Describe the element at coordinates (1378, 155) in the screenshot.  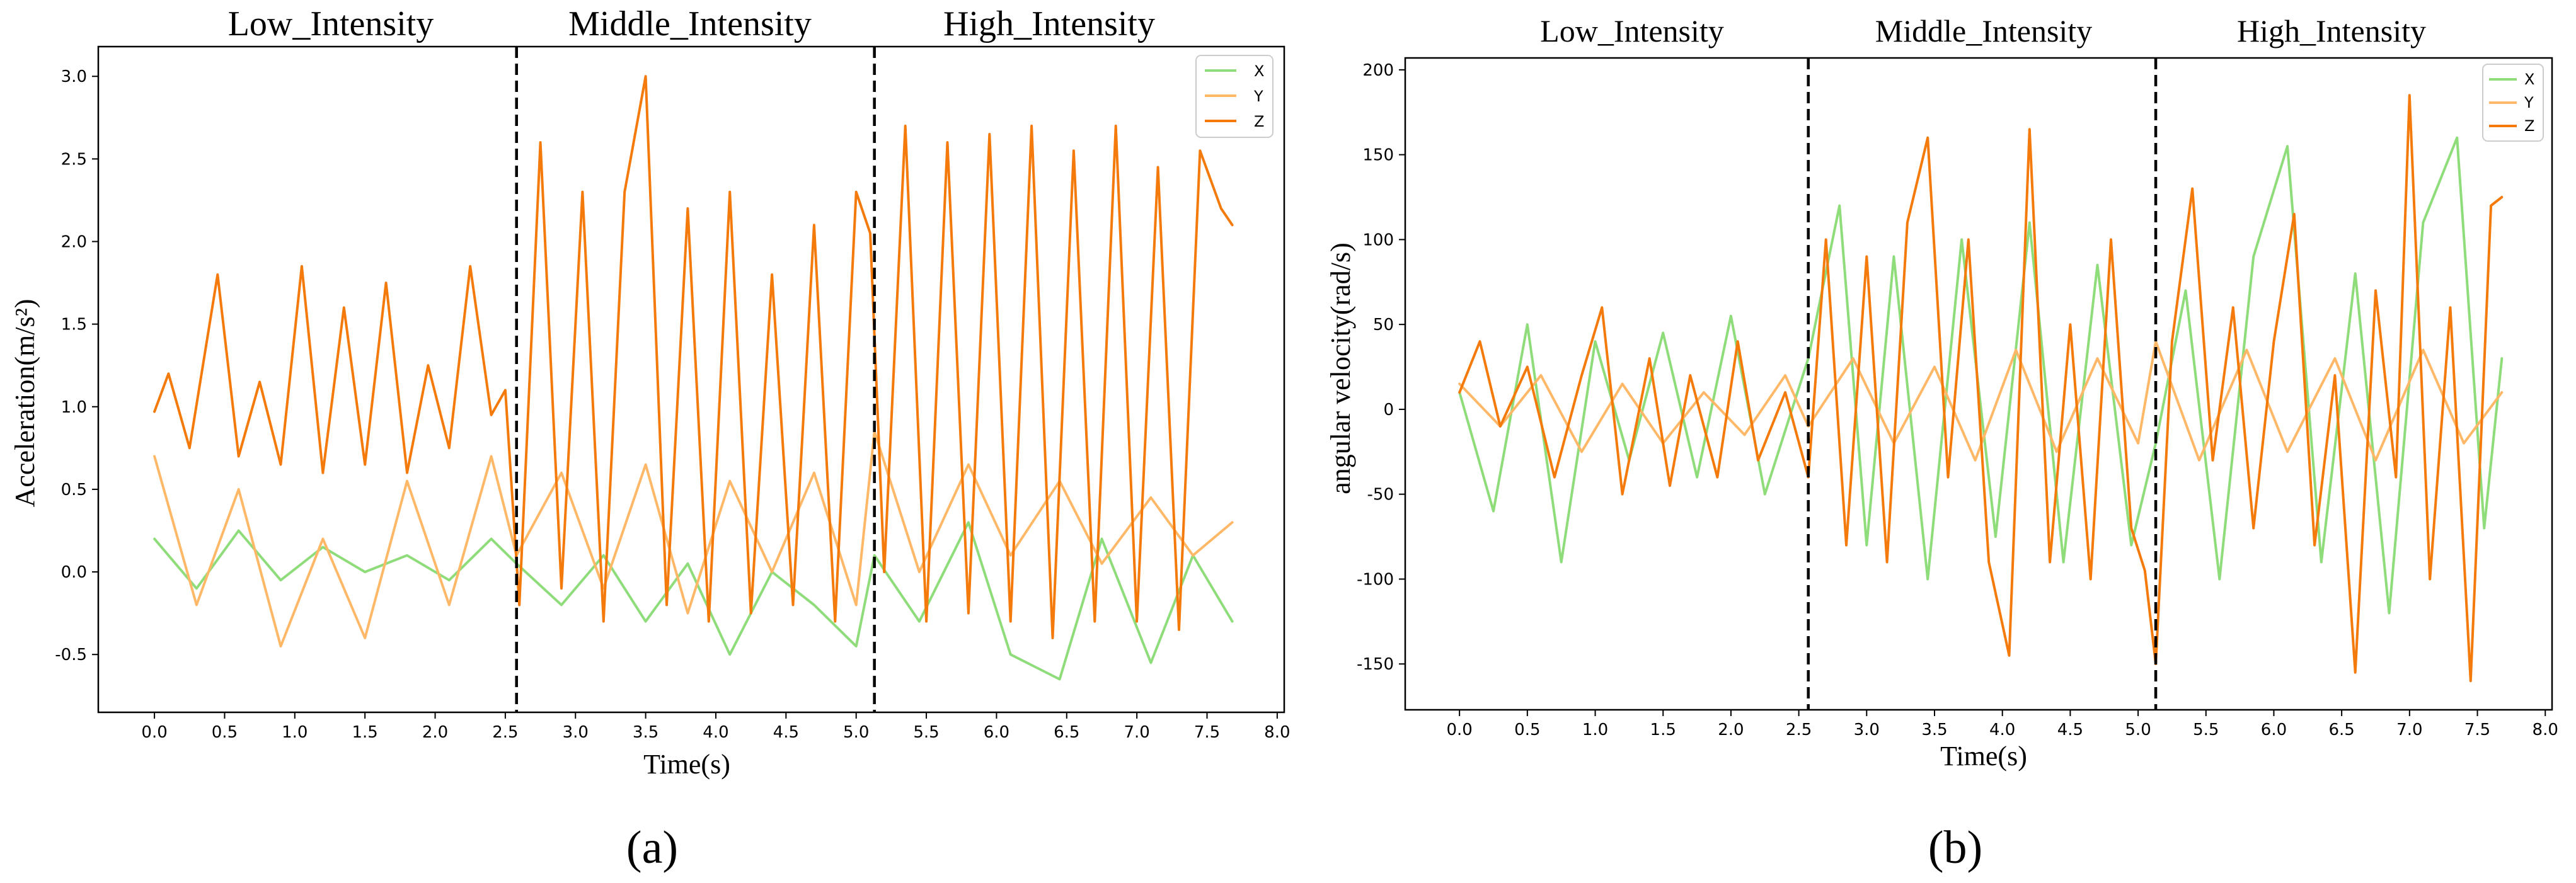
I see `y-tick-label: 150` at that location.